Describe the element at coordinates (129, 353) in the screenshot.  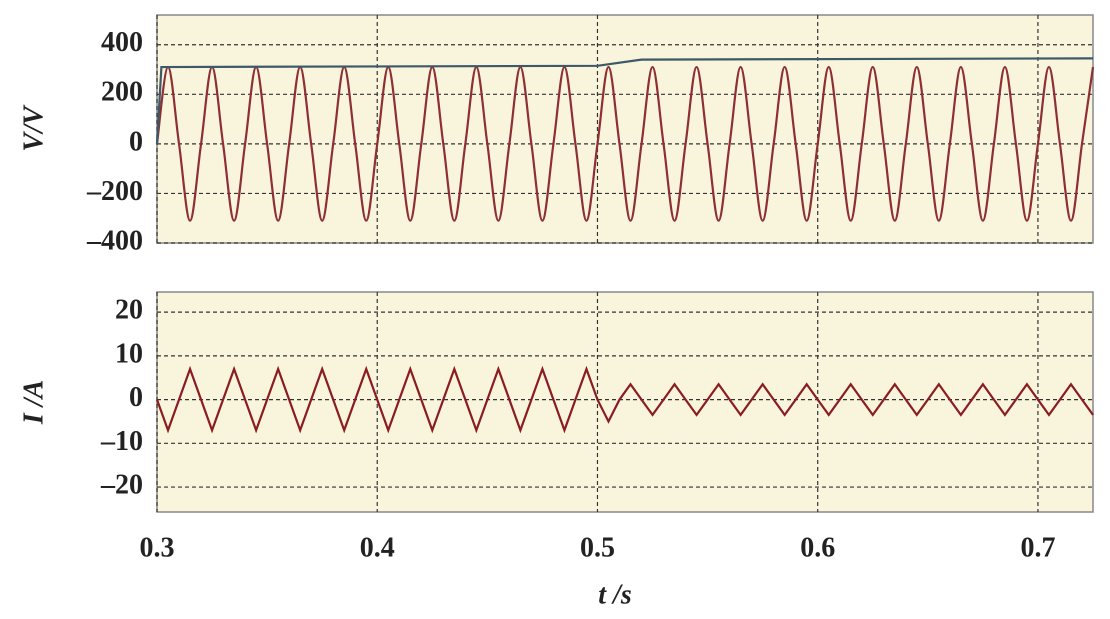
I see `y-tick-label: 10` at that location.